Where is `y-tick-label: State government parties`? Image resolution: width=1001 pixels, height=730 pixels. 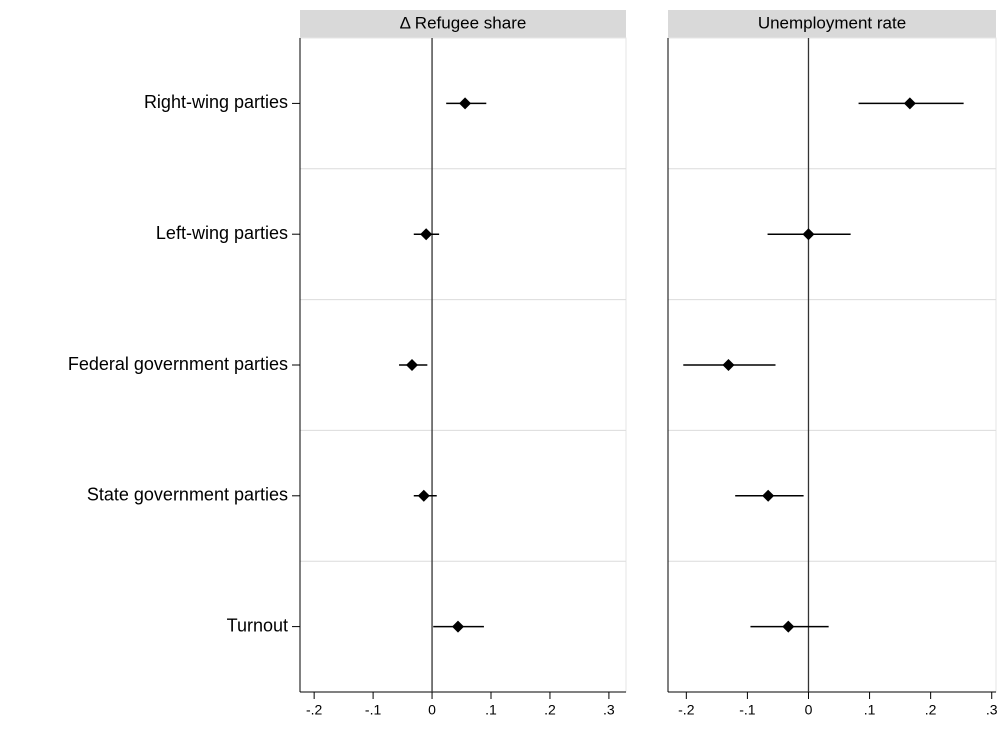
y-tick-label: State government parties is located at coordinates (187, 495).